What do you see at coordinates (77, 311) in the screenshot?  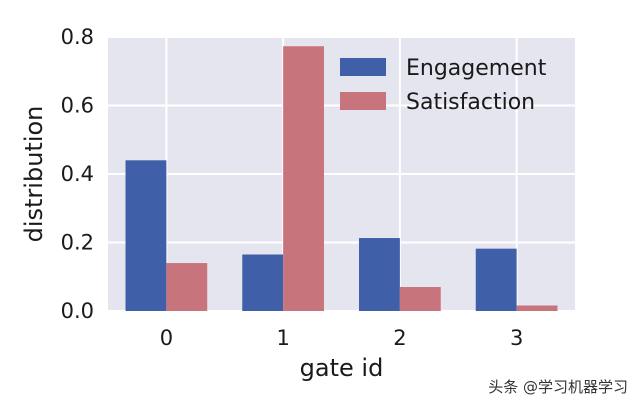 I see `y-tick-label: 0.0` at bounding box center [77, 311].